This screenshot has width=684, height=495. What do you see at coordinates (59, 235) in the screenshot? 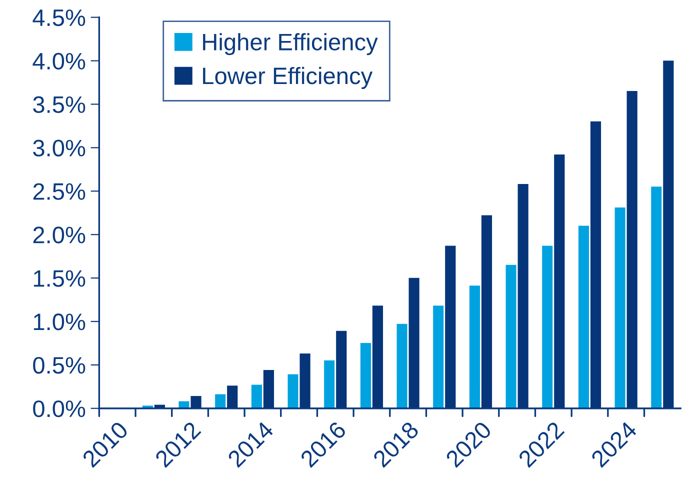
I see `y-tick-label: 2.0%` at bounding box center [59, 235].